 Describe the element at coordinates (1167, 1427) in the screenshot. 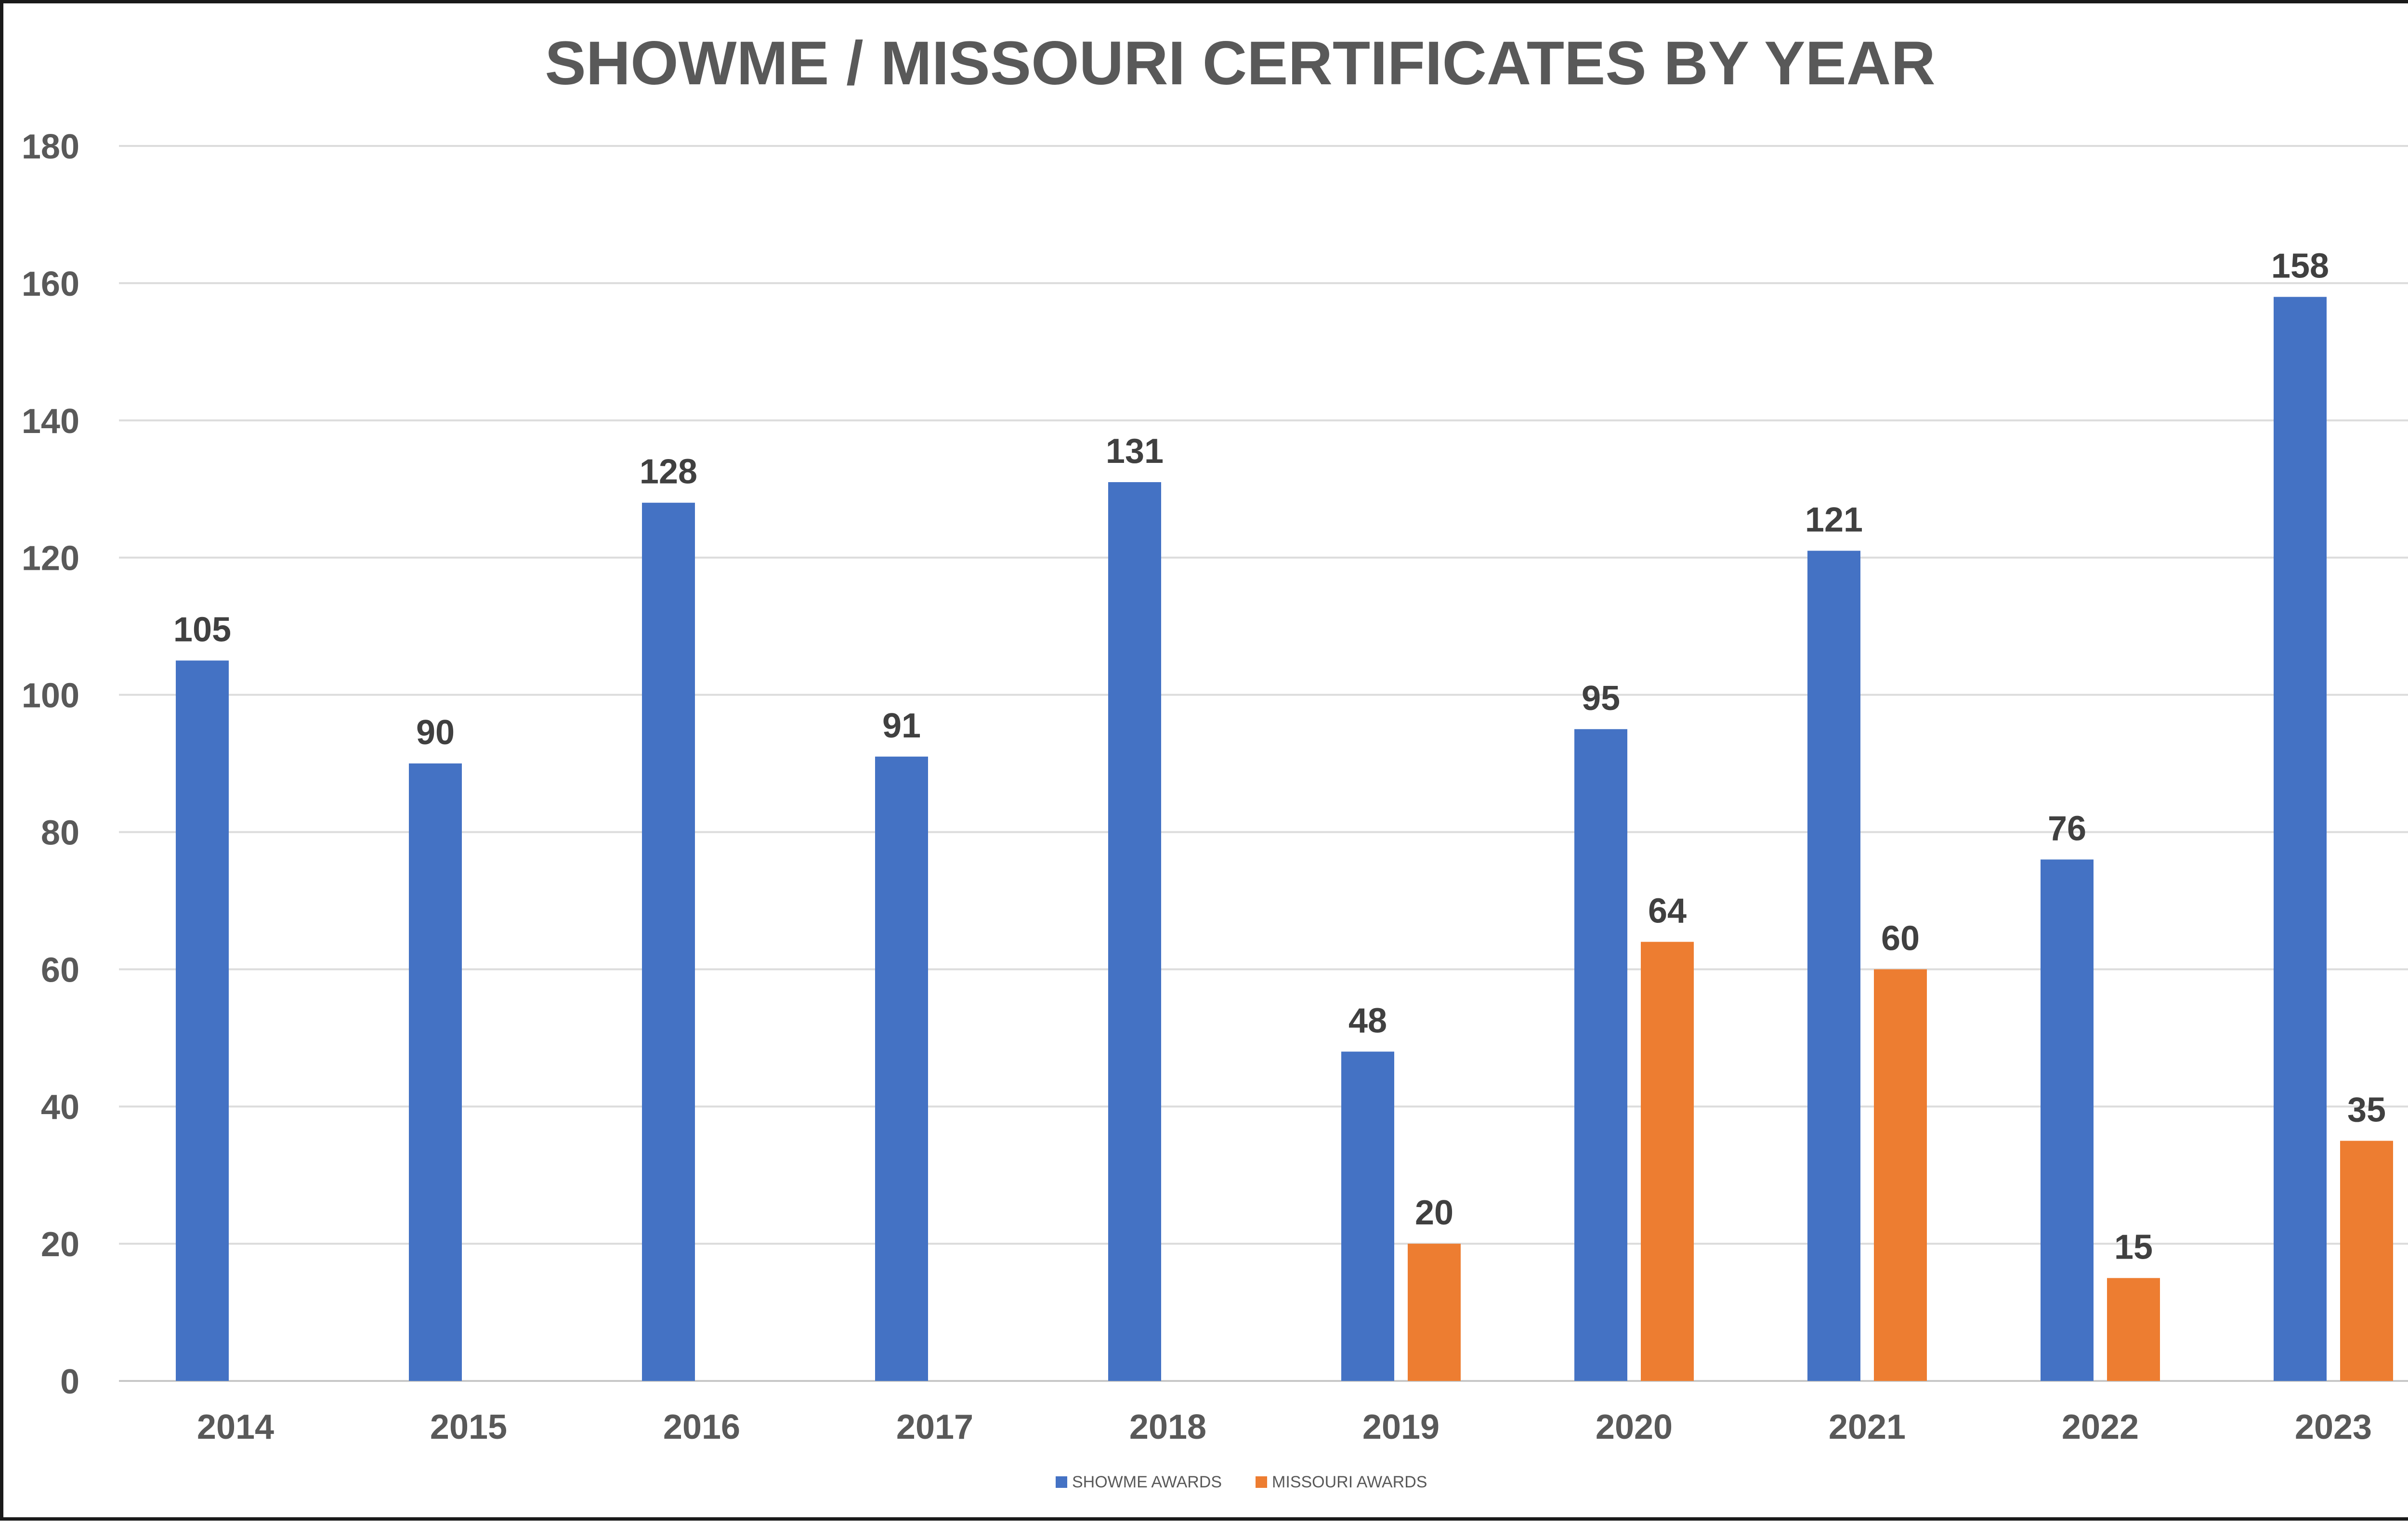

I see `x-tick-label: 2018` at that location.